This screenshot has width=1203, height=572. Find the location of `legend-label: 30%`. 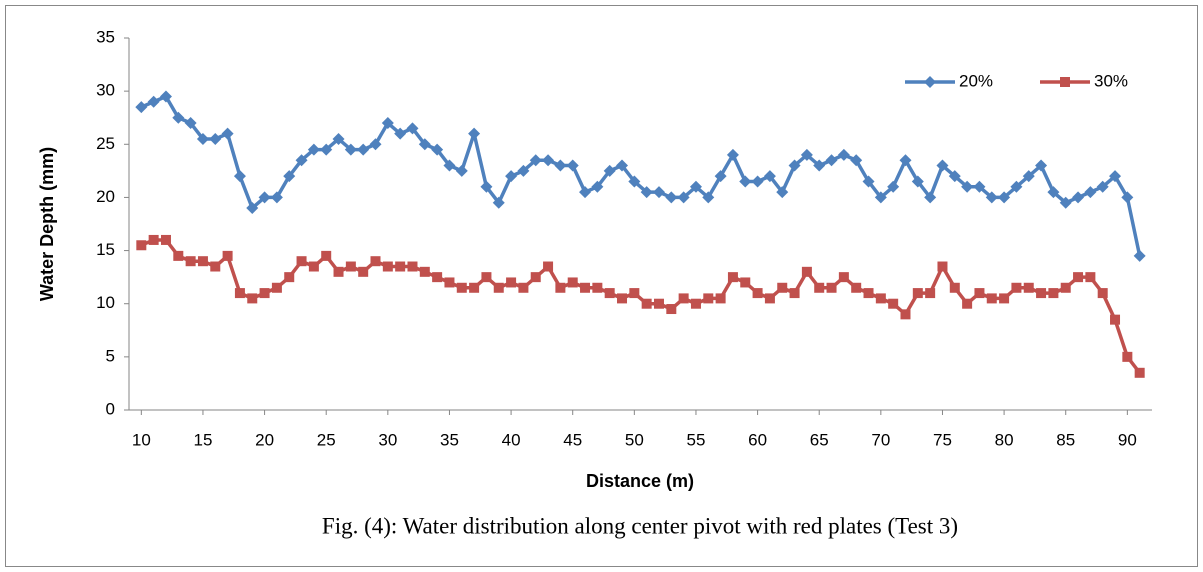

legend-label: 30% is located at coordinates (1111, 80).